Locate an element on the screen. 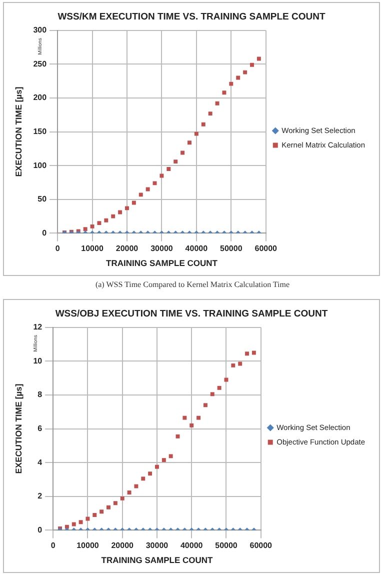 The width and height of the screenshot is (385, 574). text: (a) WSS Time Compared to Kernel Matrix Calculation Time is located at coordinates (192, 285).